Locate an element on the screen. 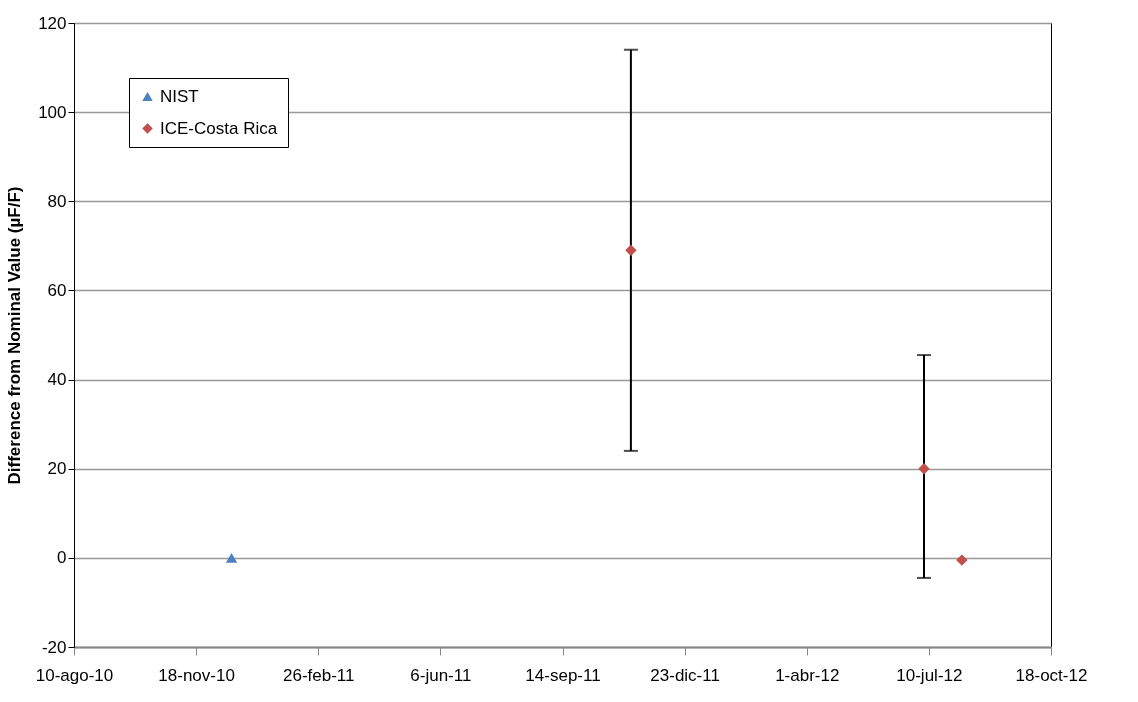 This screenshot has height=702, width=1138. x-tick-label: 6-jun-11 is located at coordinates (441, 675).